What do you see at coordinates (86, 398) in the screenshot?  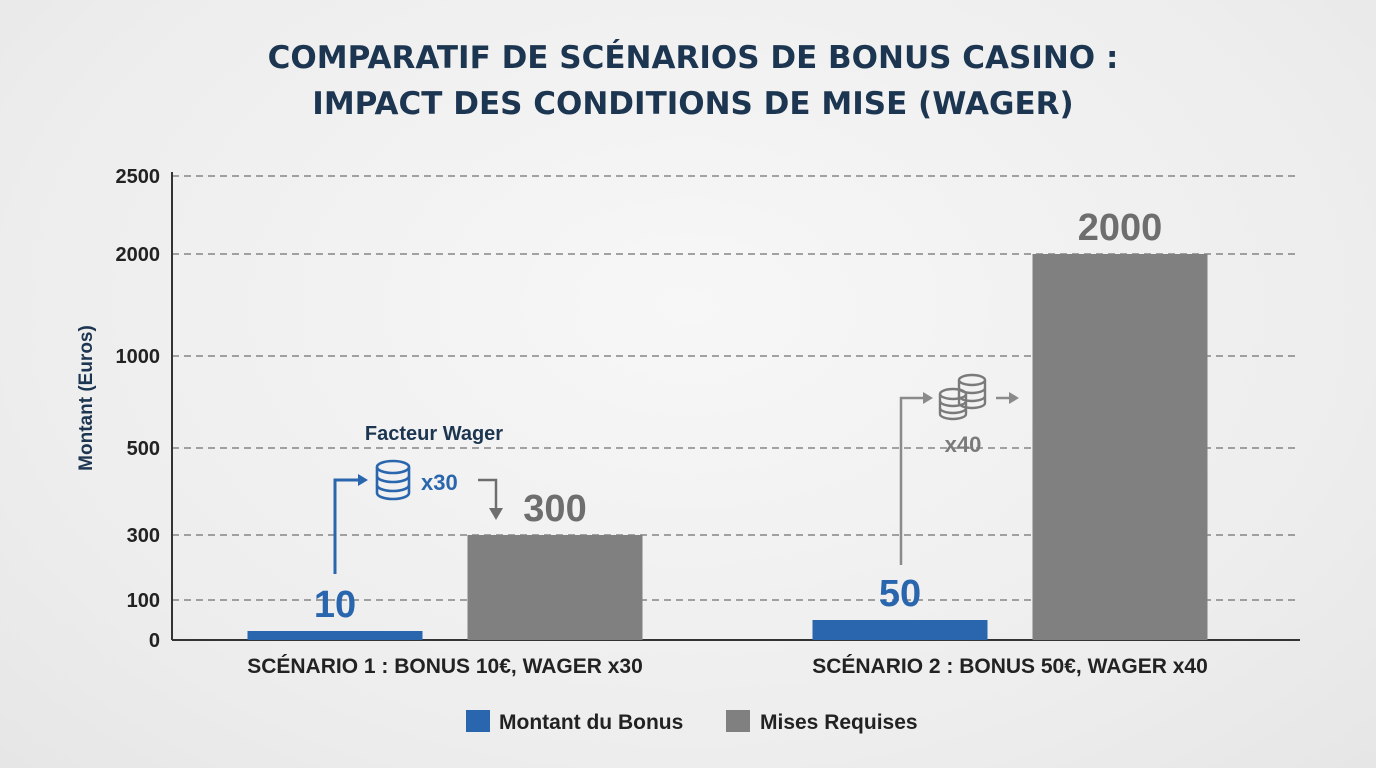 I see `y-axis-label: Montant (Euros)` at bounding box center [86, 398].